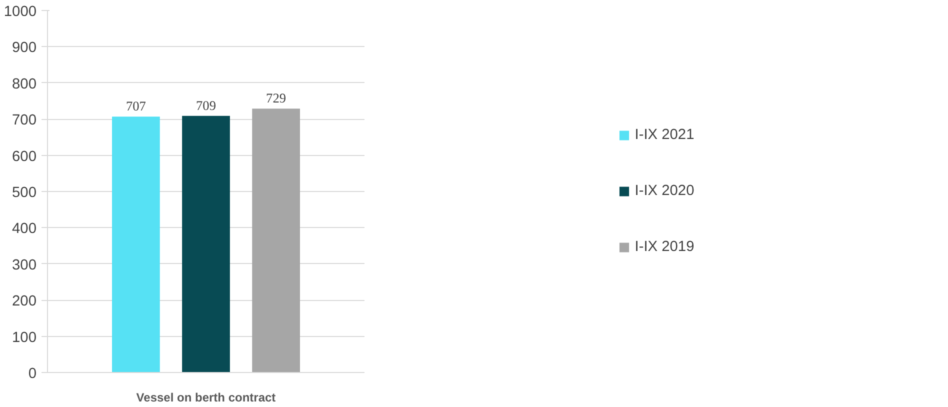  I want to click on y-tick-label: 600, so click(24, 156).